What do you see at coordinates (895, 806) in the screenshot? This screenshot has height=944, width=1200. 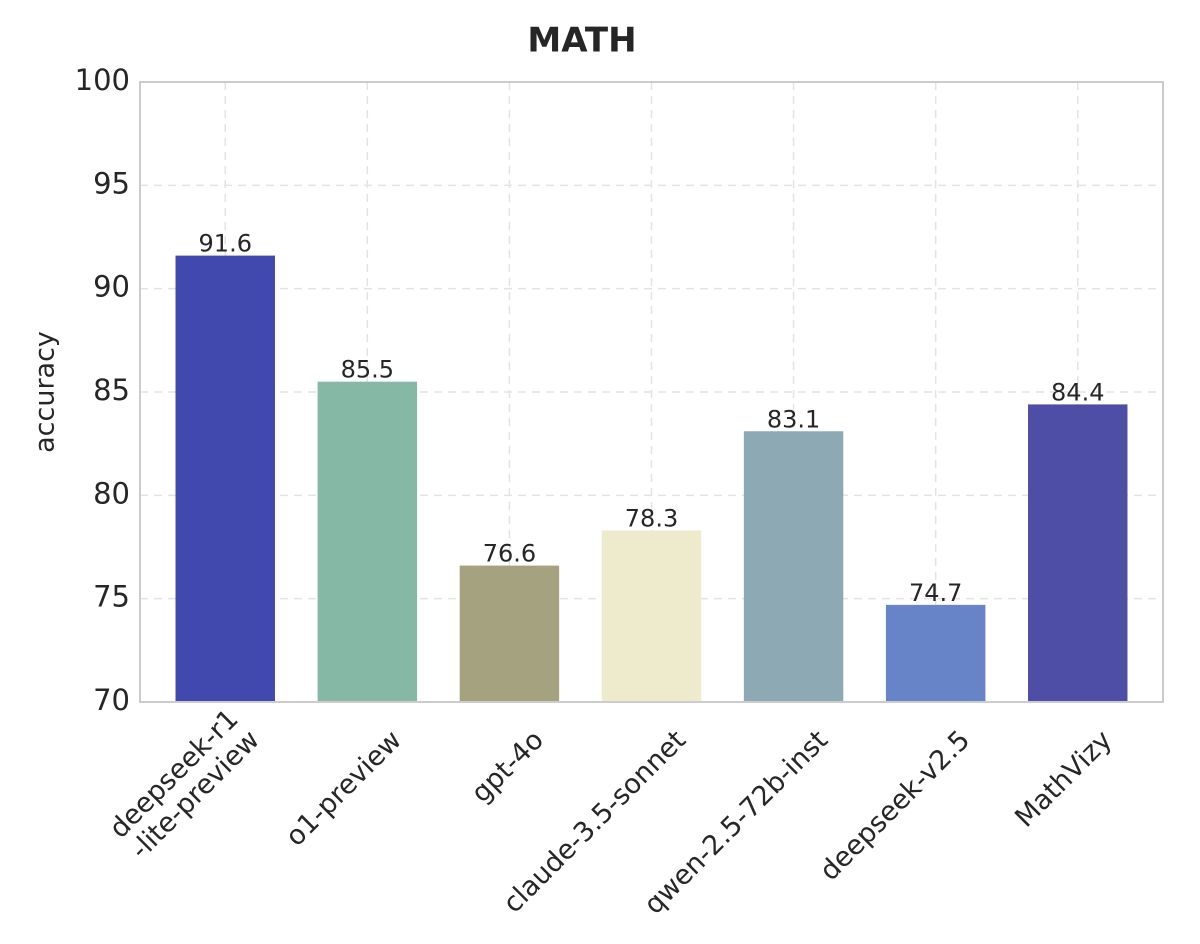 I see `x-tick-label: deepseek-v2.5` at bounding box center [895, 806].